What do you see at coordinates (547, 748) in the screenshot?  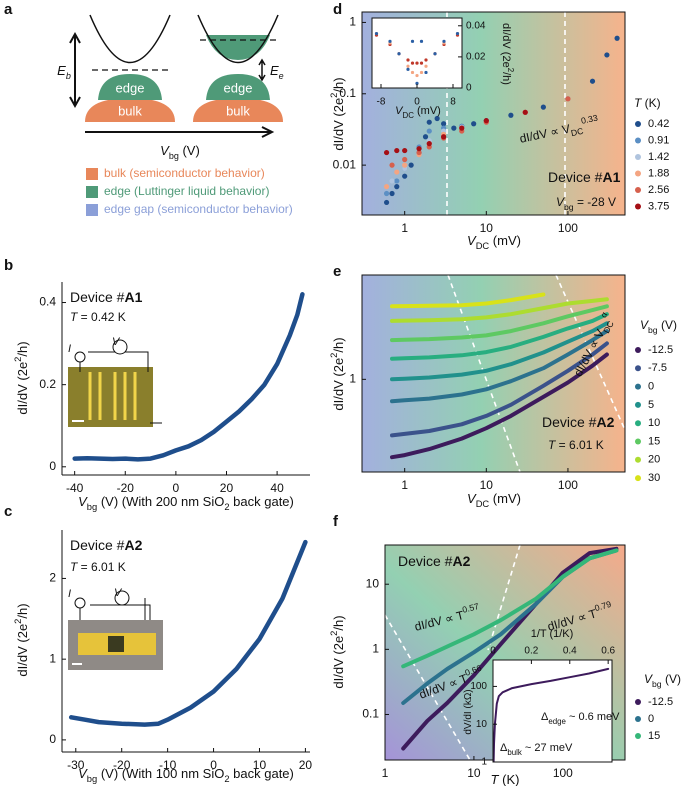 I see `annotation-part: ~ 27 meV` at bounding box center [547, 748].